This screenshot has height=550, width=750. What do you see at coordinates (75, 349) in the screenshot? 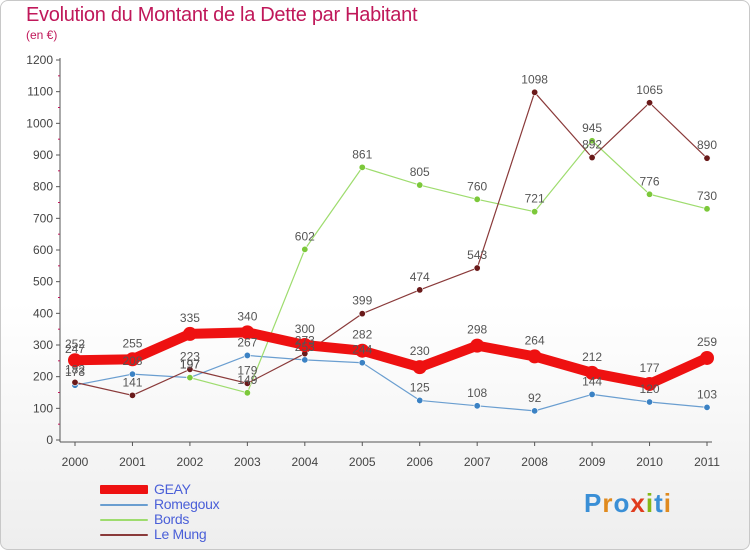
I see `data-label-bords: 247` at bounding box center [75, 349].